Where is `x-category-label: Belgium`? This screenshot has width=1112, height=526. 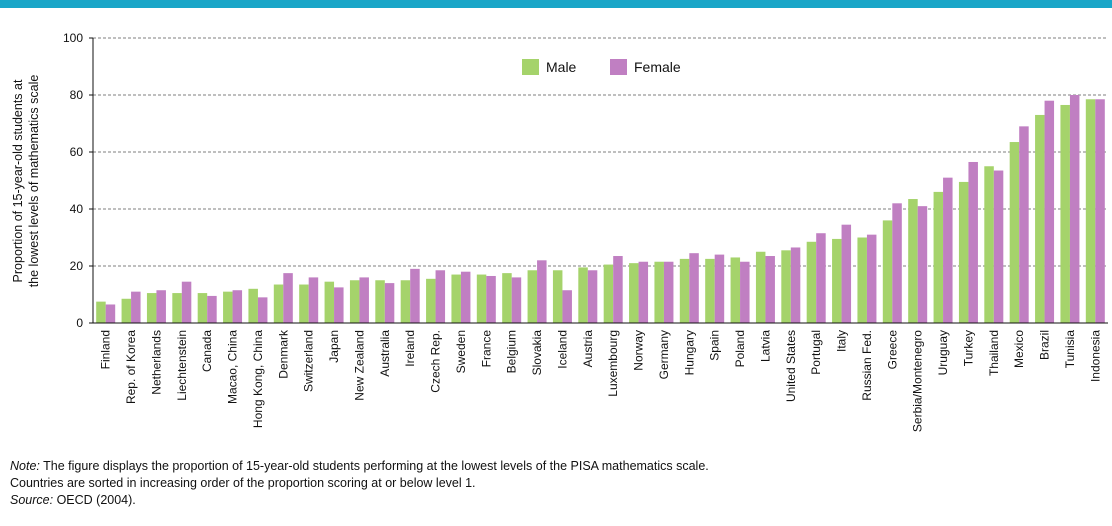 x-category-label: Belgium is located at coordinates (512, 351).